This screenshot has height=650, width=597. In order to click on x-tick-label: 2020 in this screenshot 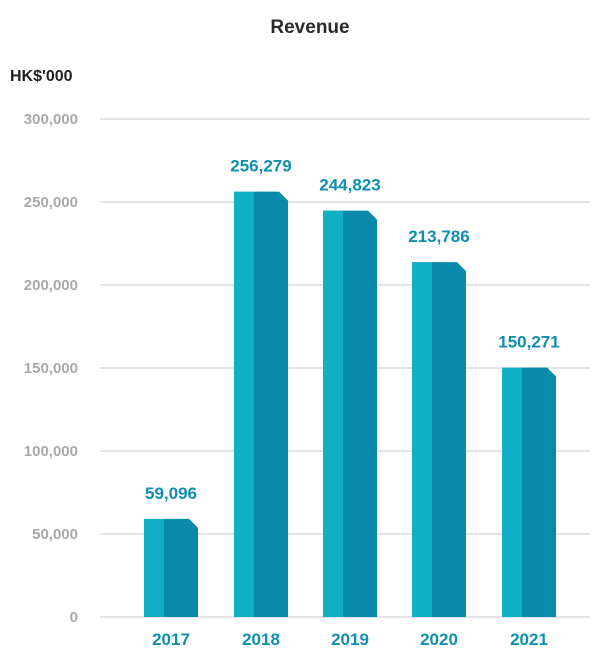, I will do `click(439, 639)`.